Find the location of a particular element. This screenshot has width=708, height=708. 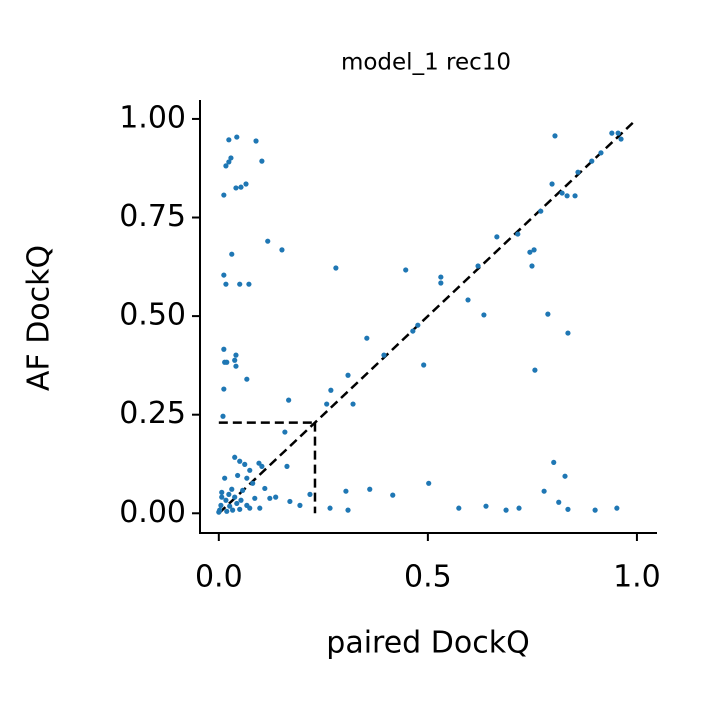

y-tick-label: 0.00 is located at coordinates (152, 512).